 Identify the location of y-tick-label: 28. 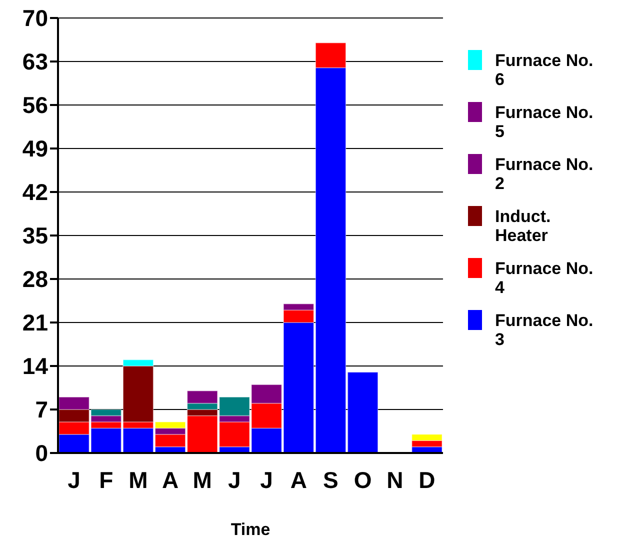
(35, 279).